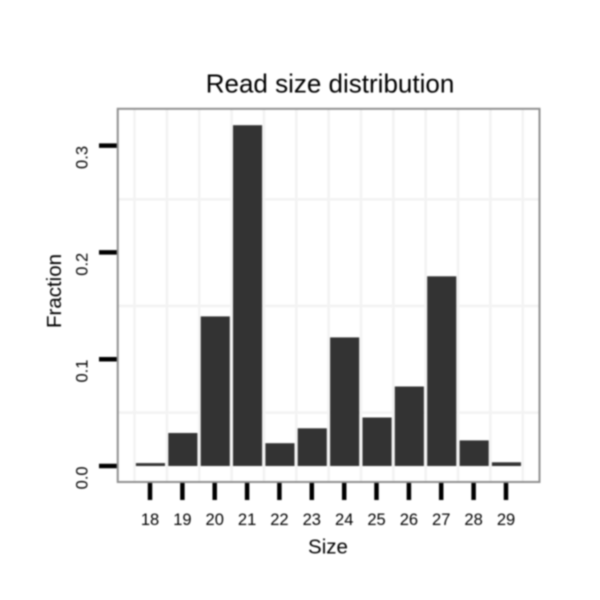  What do you see at coordinates (330, 84) in the screenshot?
I see `svg-text: Read size distribution` at bounding box center [330, 84].